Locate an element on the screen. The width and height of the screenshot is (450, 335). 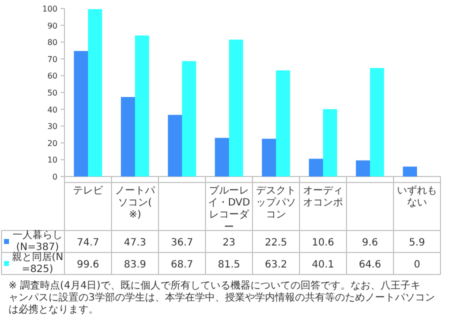
y-tick-label: 50 is located at coordinates (52, 93).